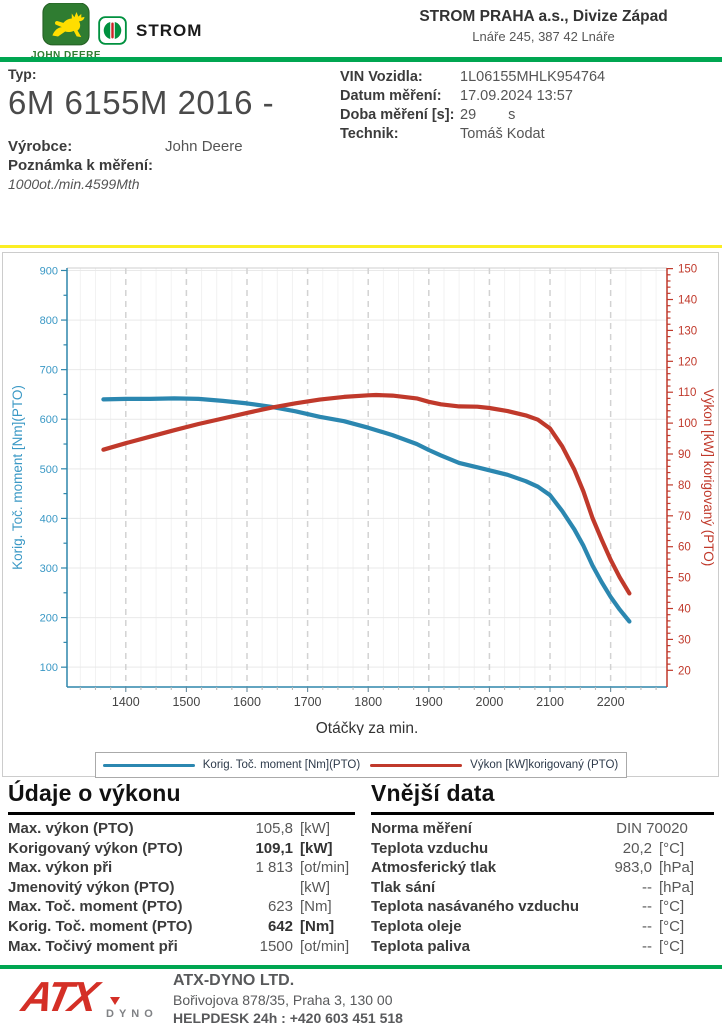  I want to click on svg-text: 20, so click(684, 671).